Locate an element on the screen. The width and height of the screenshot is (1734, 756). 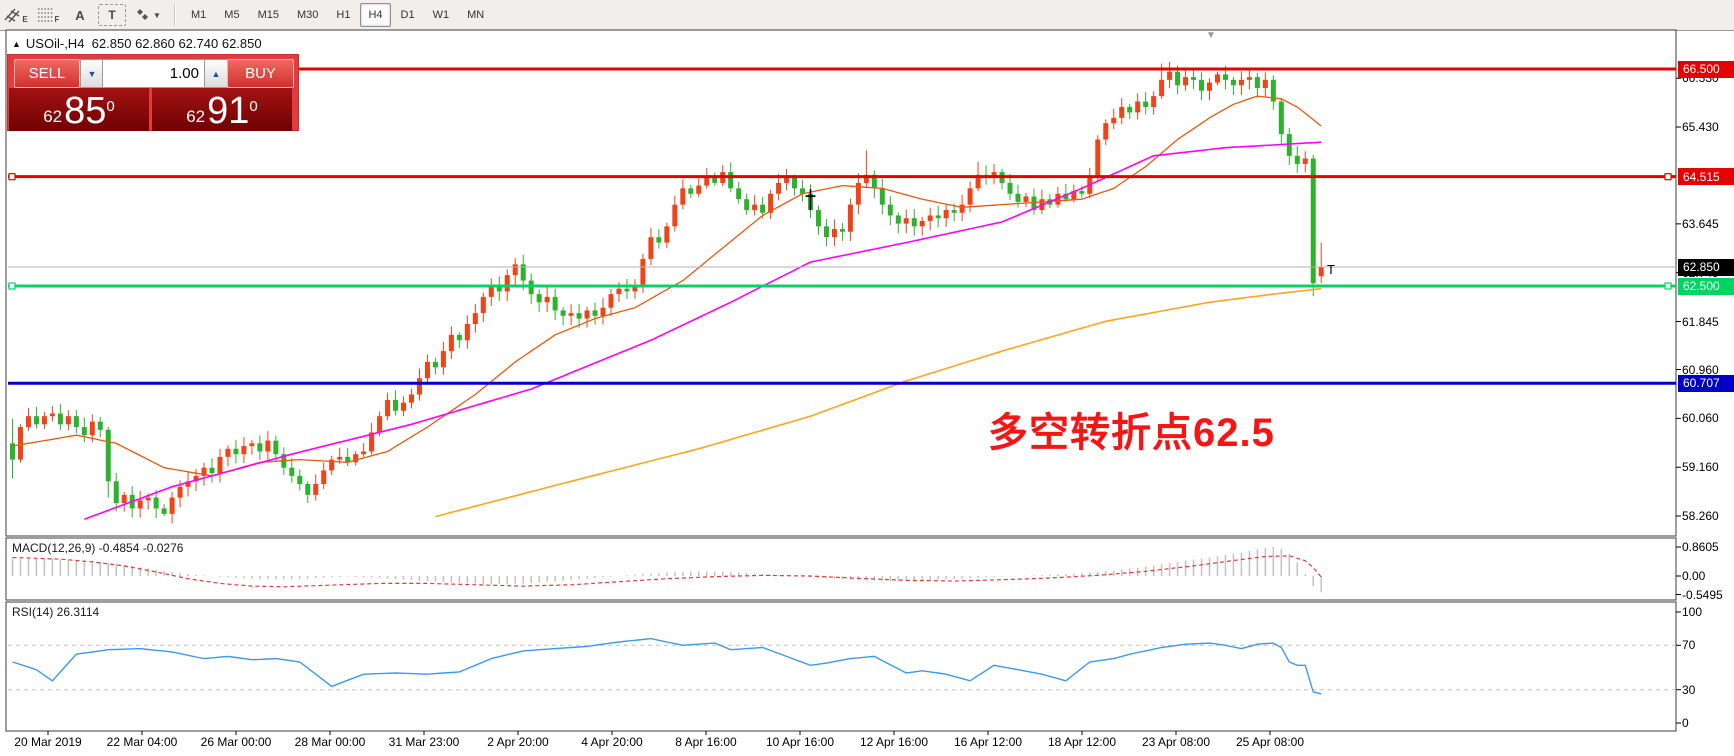
timeframe-button-d1: D1 is located at coordinates (407, 15).